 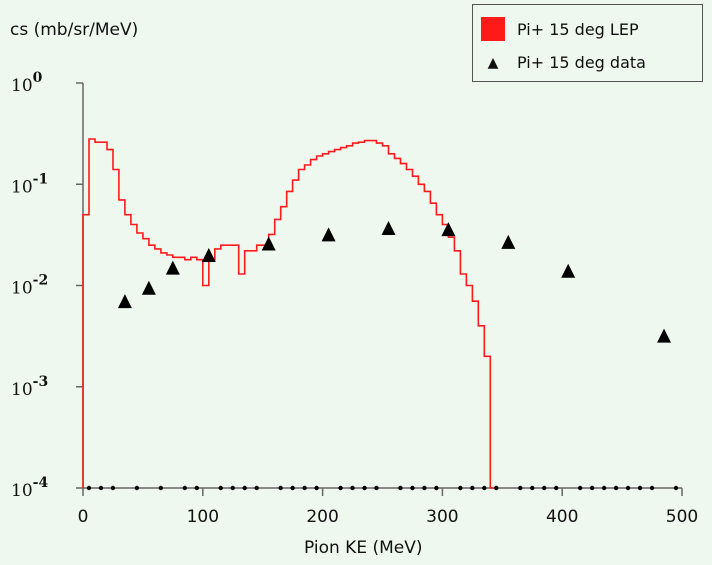 What do you see at coordinates (29, 184) in the screenshot?
I see `y-tick-label: 10⁻¹` at bounding box center [29, 184].